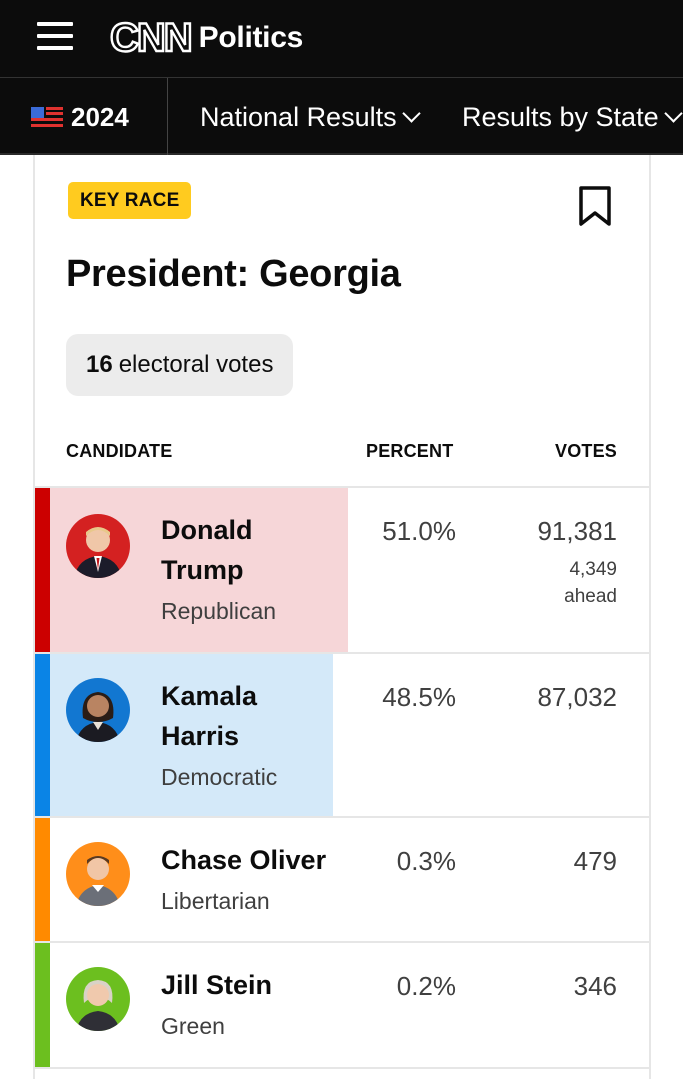 The height and width of the screenshot is (1079, 683). Describe the element at coordinates (567, 583) in the screenshot. I see `lead-margin: 4,349 ahead` at that location.